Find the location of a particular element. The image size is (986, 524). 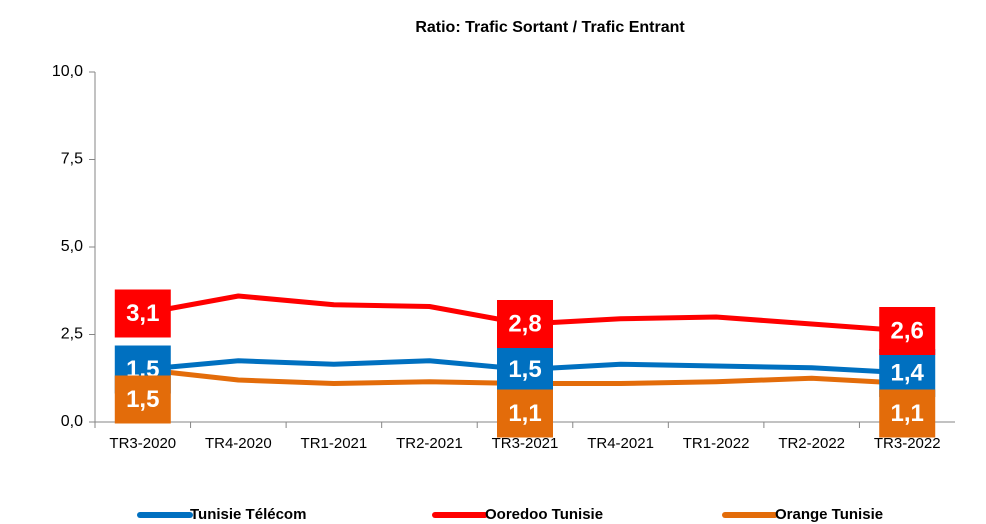

y-tick-label: 2,5 is located at coordinates (72, 334).